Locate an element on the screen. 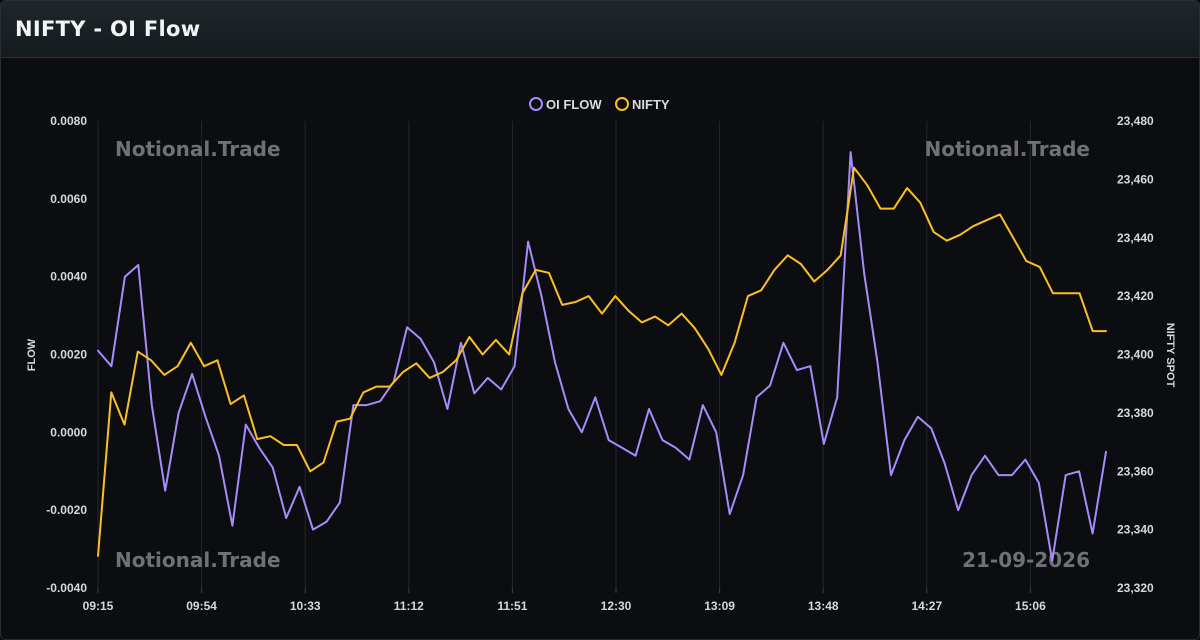  x-tick-label: 10:33 is located at coordinates (305, 606).